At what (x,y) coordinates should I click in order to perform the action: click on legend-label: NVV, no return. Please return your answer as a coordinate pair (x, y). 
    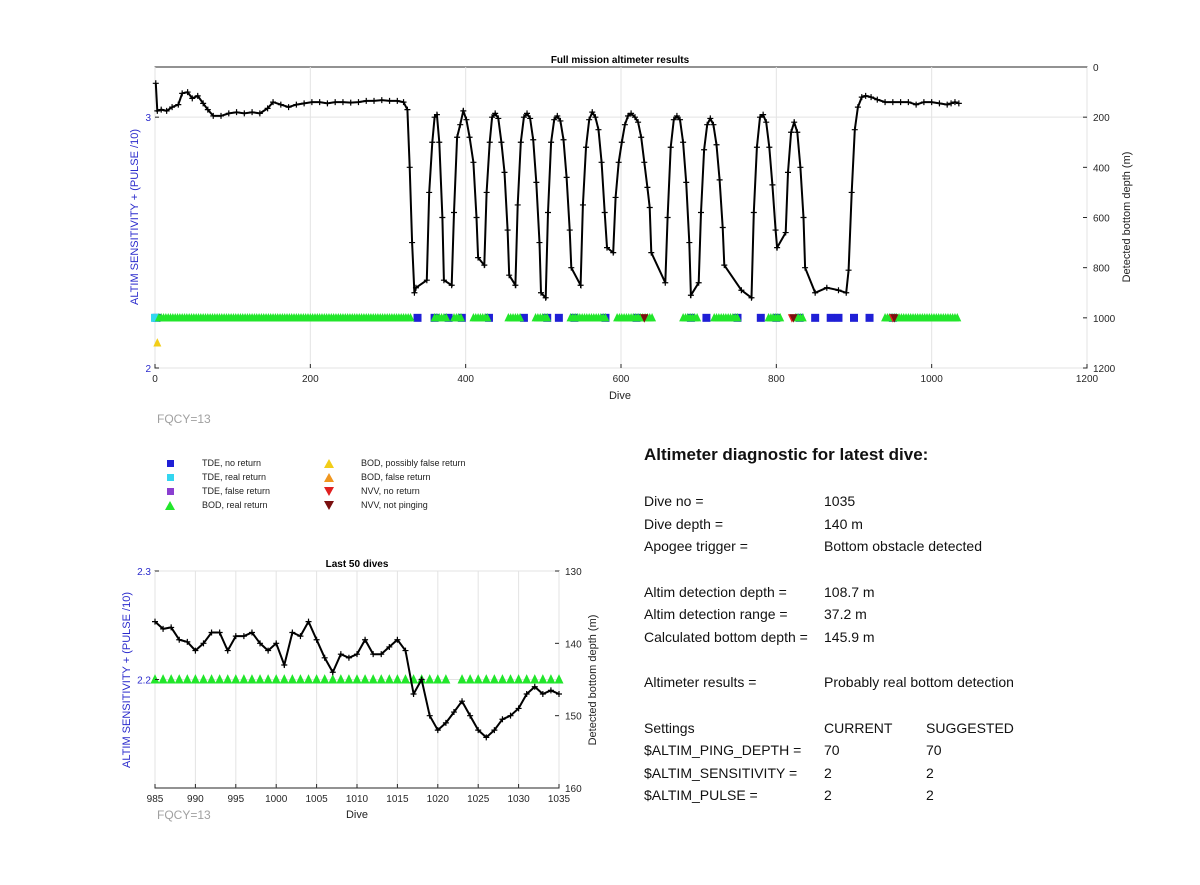
    Looking at the image, I should click on (390, 491).